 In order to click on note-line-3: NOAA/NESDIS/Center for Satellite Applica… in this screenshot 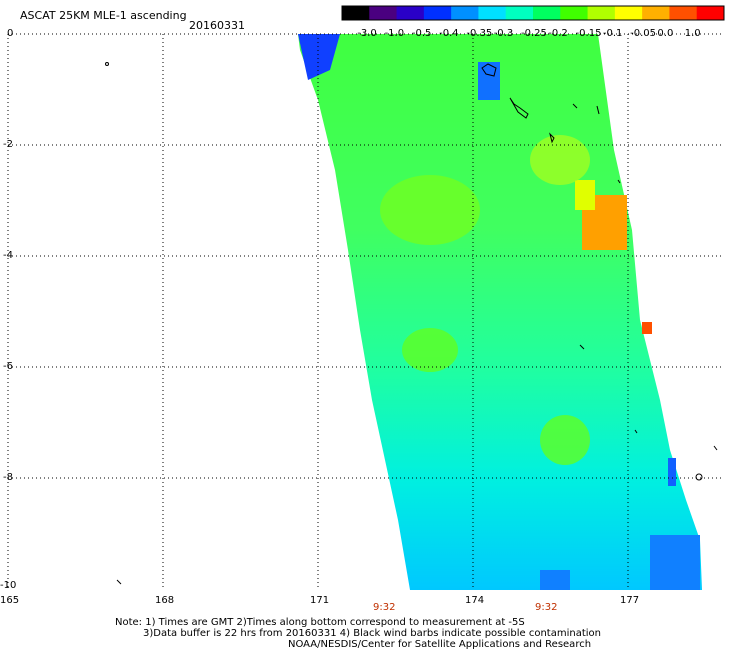, I will do `click(440, 644)`.